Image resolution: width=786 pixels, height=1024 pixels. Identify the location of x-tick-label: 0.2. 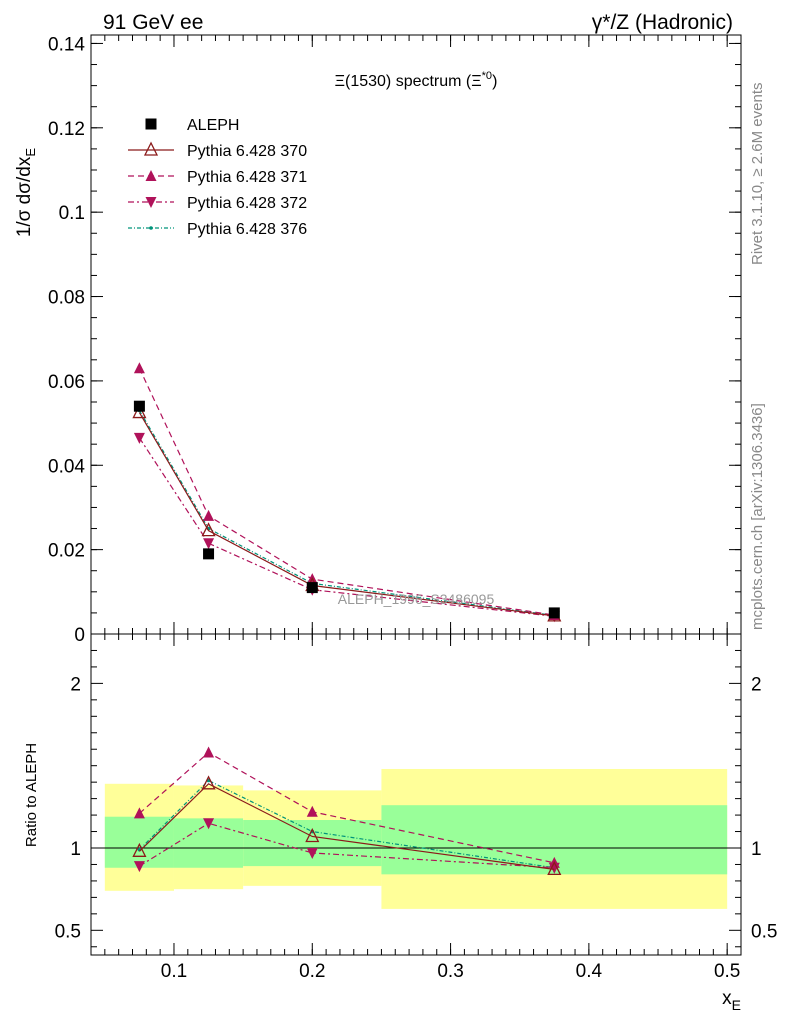
(312, 971).